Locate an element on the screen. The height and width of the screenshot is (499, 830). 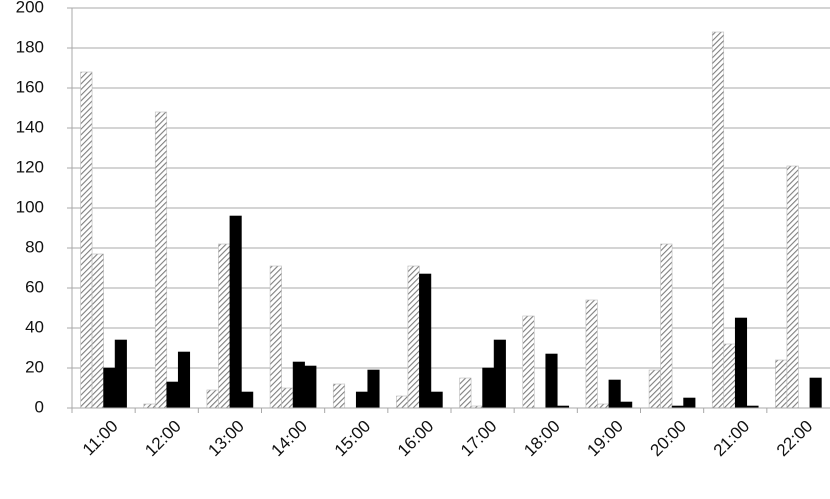
y-tick-label: 120 is located at coordinates (30, 166).